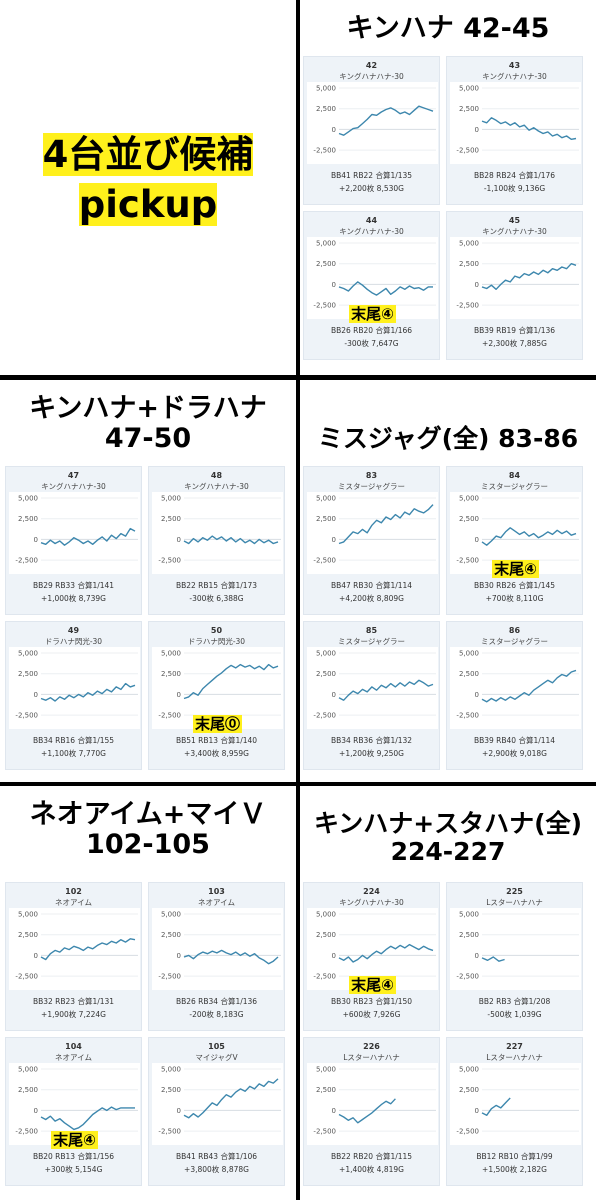 Image resolution: width=596 pixels, height=1200 pixels. What do you see at coordinates (216, 1057) in the screenshot?
I see `machine-model-name: マイジャグV` at bounding box center [216, 1057].